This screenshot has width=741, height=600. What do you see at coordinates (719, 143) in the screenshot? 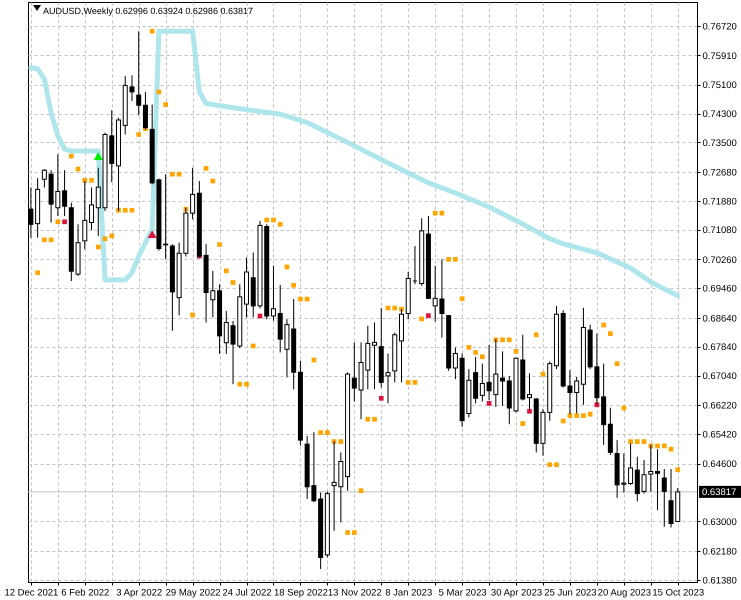
I see `y-tick-label: 0.73500` at bounding box center [719, 143].